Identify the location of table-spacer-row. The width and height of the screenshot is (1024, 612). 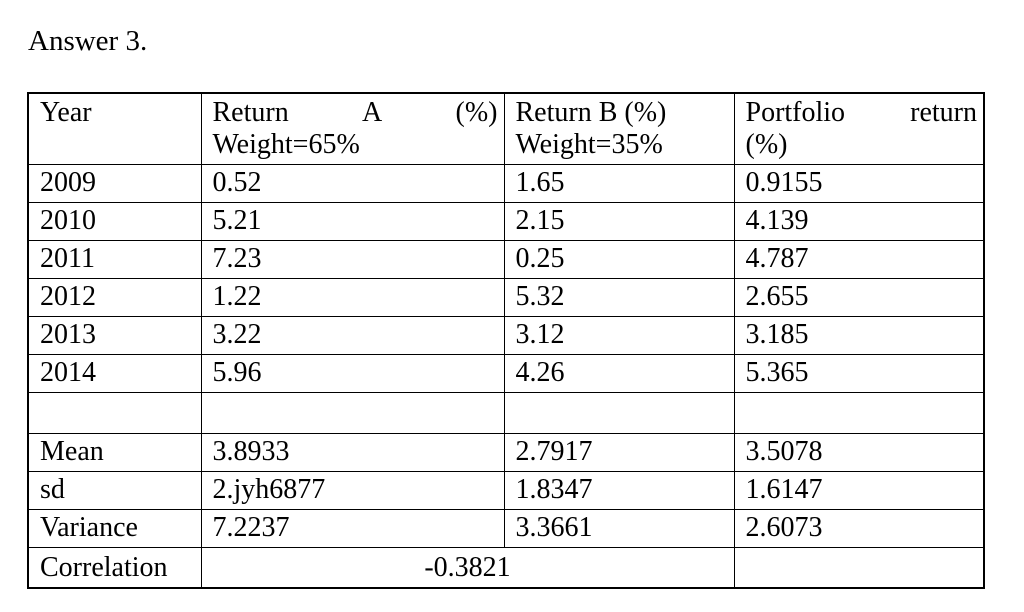
(506, 413).